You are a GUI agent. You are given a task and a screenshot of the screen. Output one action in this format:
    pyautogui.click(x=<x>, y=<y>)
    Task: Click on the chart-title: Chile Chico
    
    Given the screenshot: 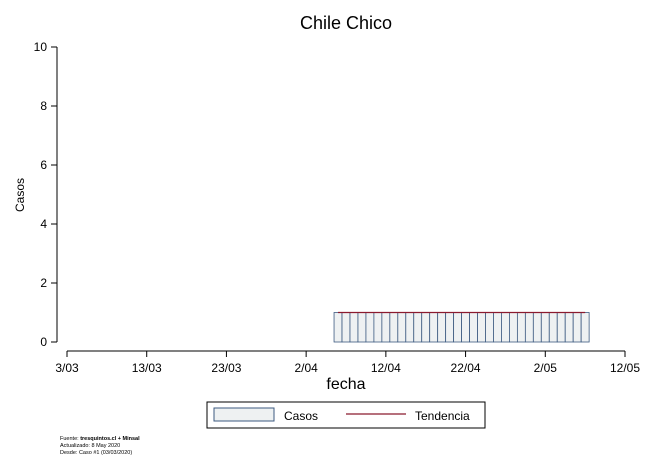 What is the action you would take?
    pyautogui.click(x=346, y=23)
    